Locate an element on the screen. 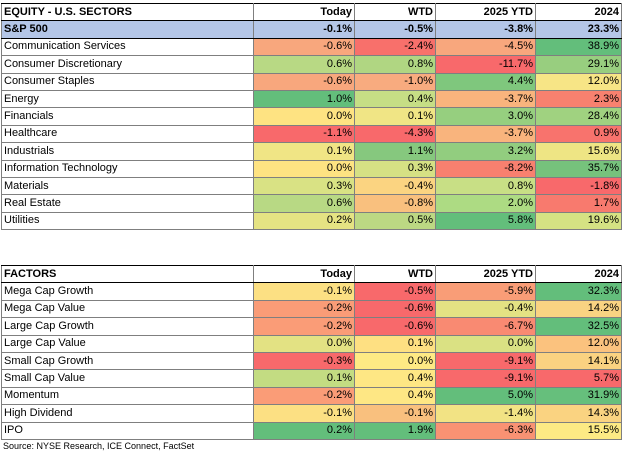 The image size is (624, 458). cell-wtd: 0.3% is located at coordinates (395, 168).